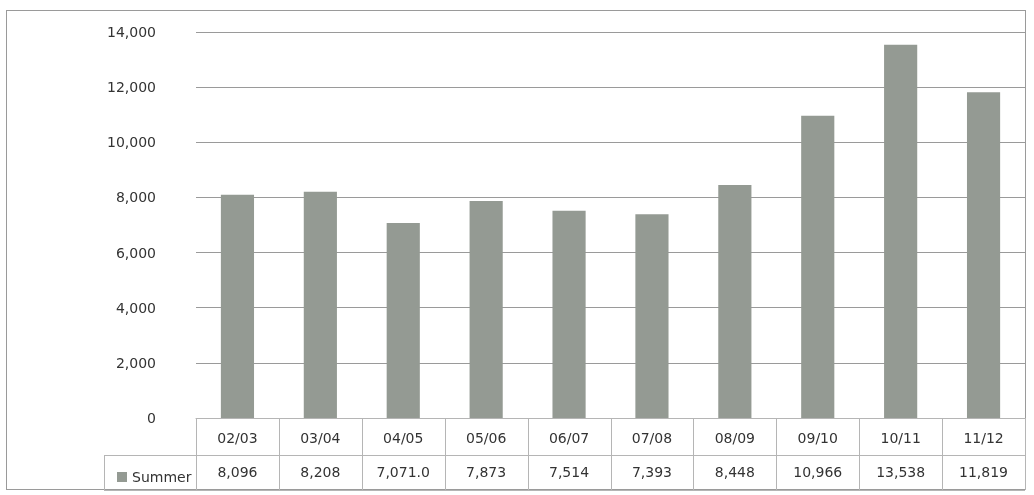 The width and height of the screenshot is (1034, 495). I want to click on x-tick-label: 05/06, so click(486, 438).